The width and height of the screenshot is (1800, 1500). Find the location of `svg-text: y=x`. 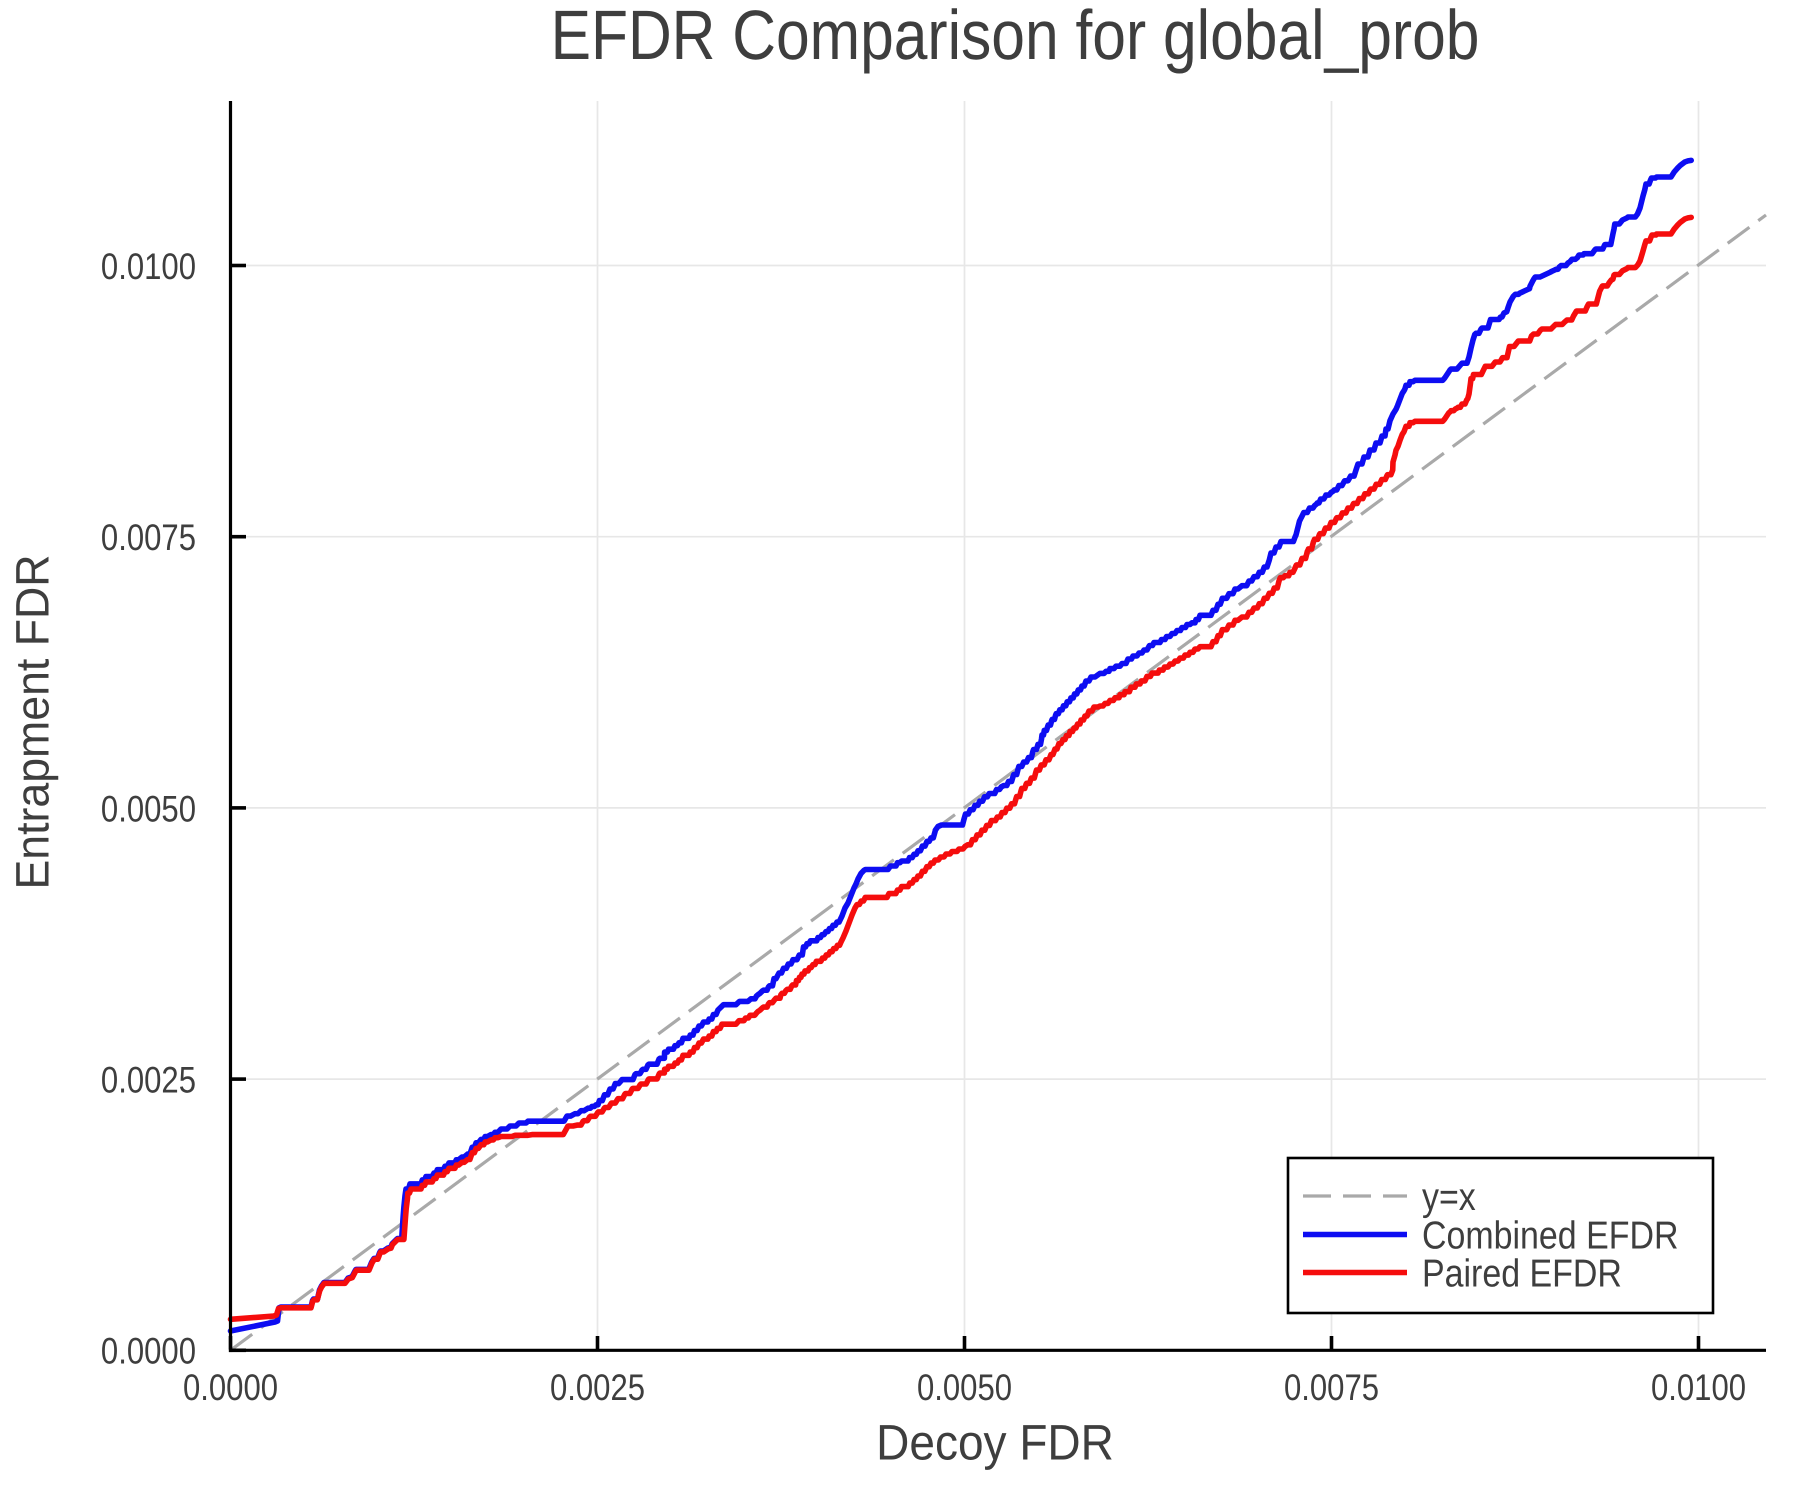

svg-text: y=x is located at coordinates (1449, 1197).